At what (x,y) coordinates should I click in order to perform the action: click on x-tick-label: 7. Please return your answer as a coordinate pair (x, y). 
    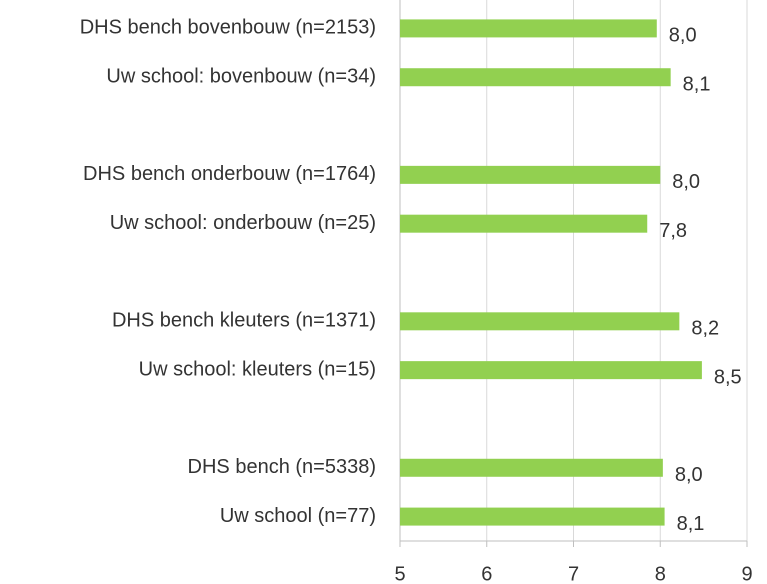
    Looking at the image, I should click on (573, 573).